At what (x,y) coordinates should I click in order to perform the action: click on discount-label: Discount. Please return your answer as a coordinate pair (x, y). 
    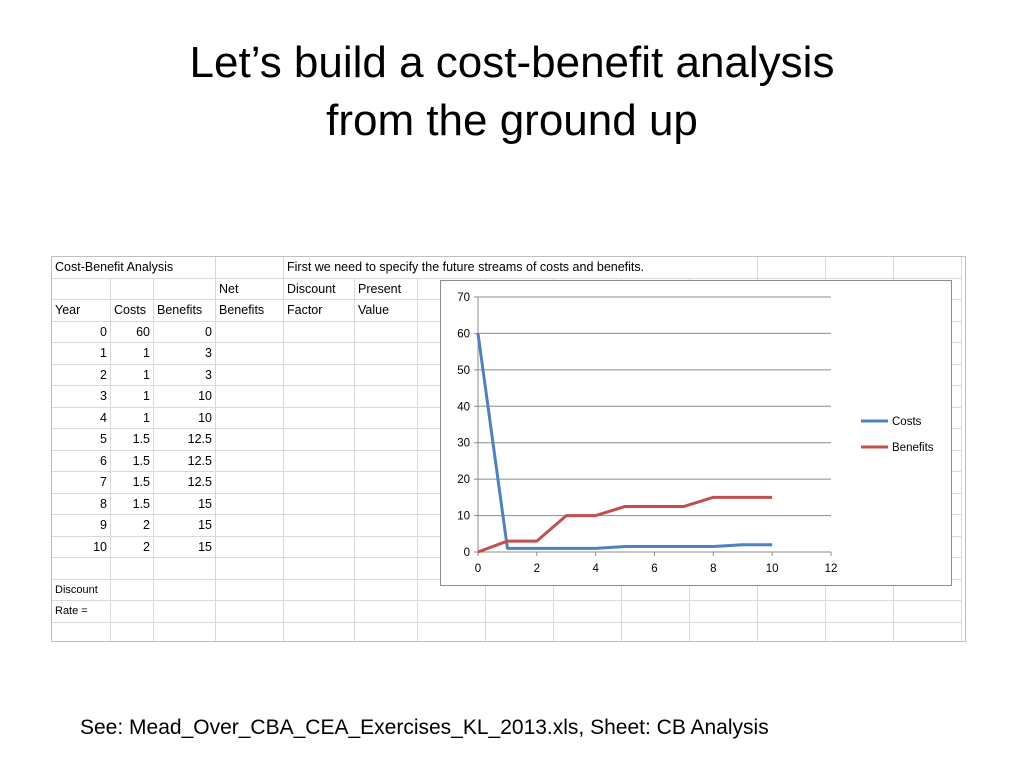
    Looking at the image, I should click on (81, 590).